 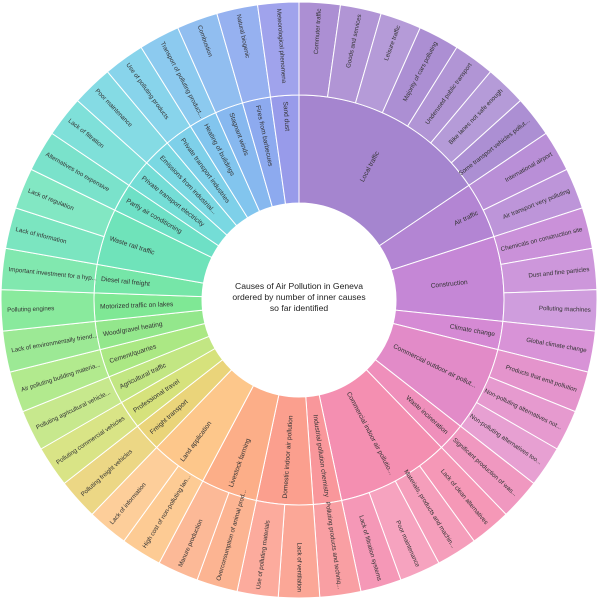 What do you see at coordinates (449, 284) in the screenshot?
I see `inner-label-construction: Construction` at bounding box center [449, 284].